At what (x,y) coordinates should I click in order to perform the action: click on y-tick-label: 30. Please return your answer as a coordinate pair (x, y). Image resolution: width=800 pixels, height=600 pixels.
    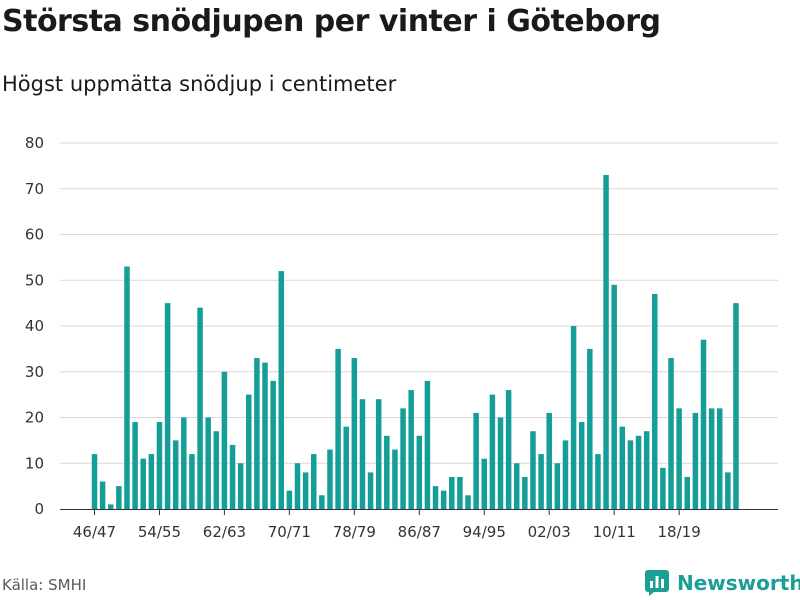
    Looking at the image, I should click on (34, 372).